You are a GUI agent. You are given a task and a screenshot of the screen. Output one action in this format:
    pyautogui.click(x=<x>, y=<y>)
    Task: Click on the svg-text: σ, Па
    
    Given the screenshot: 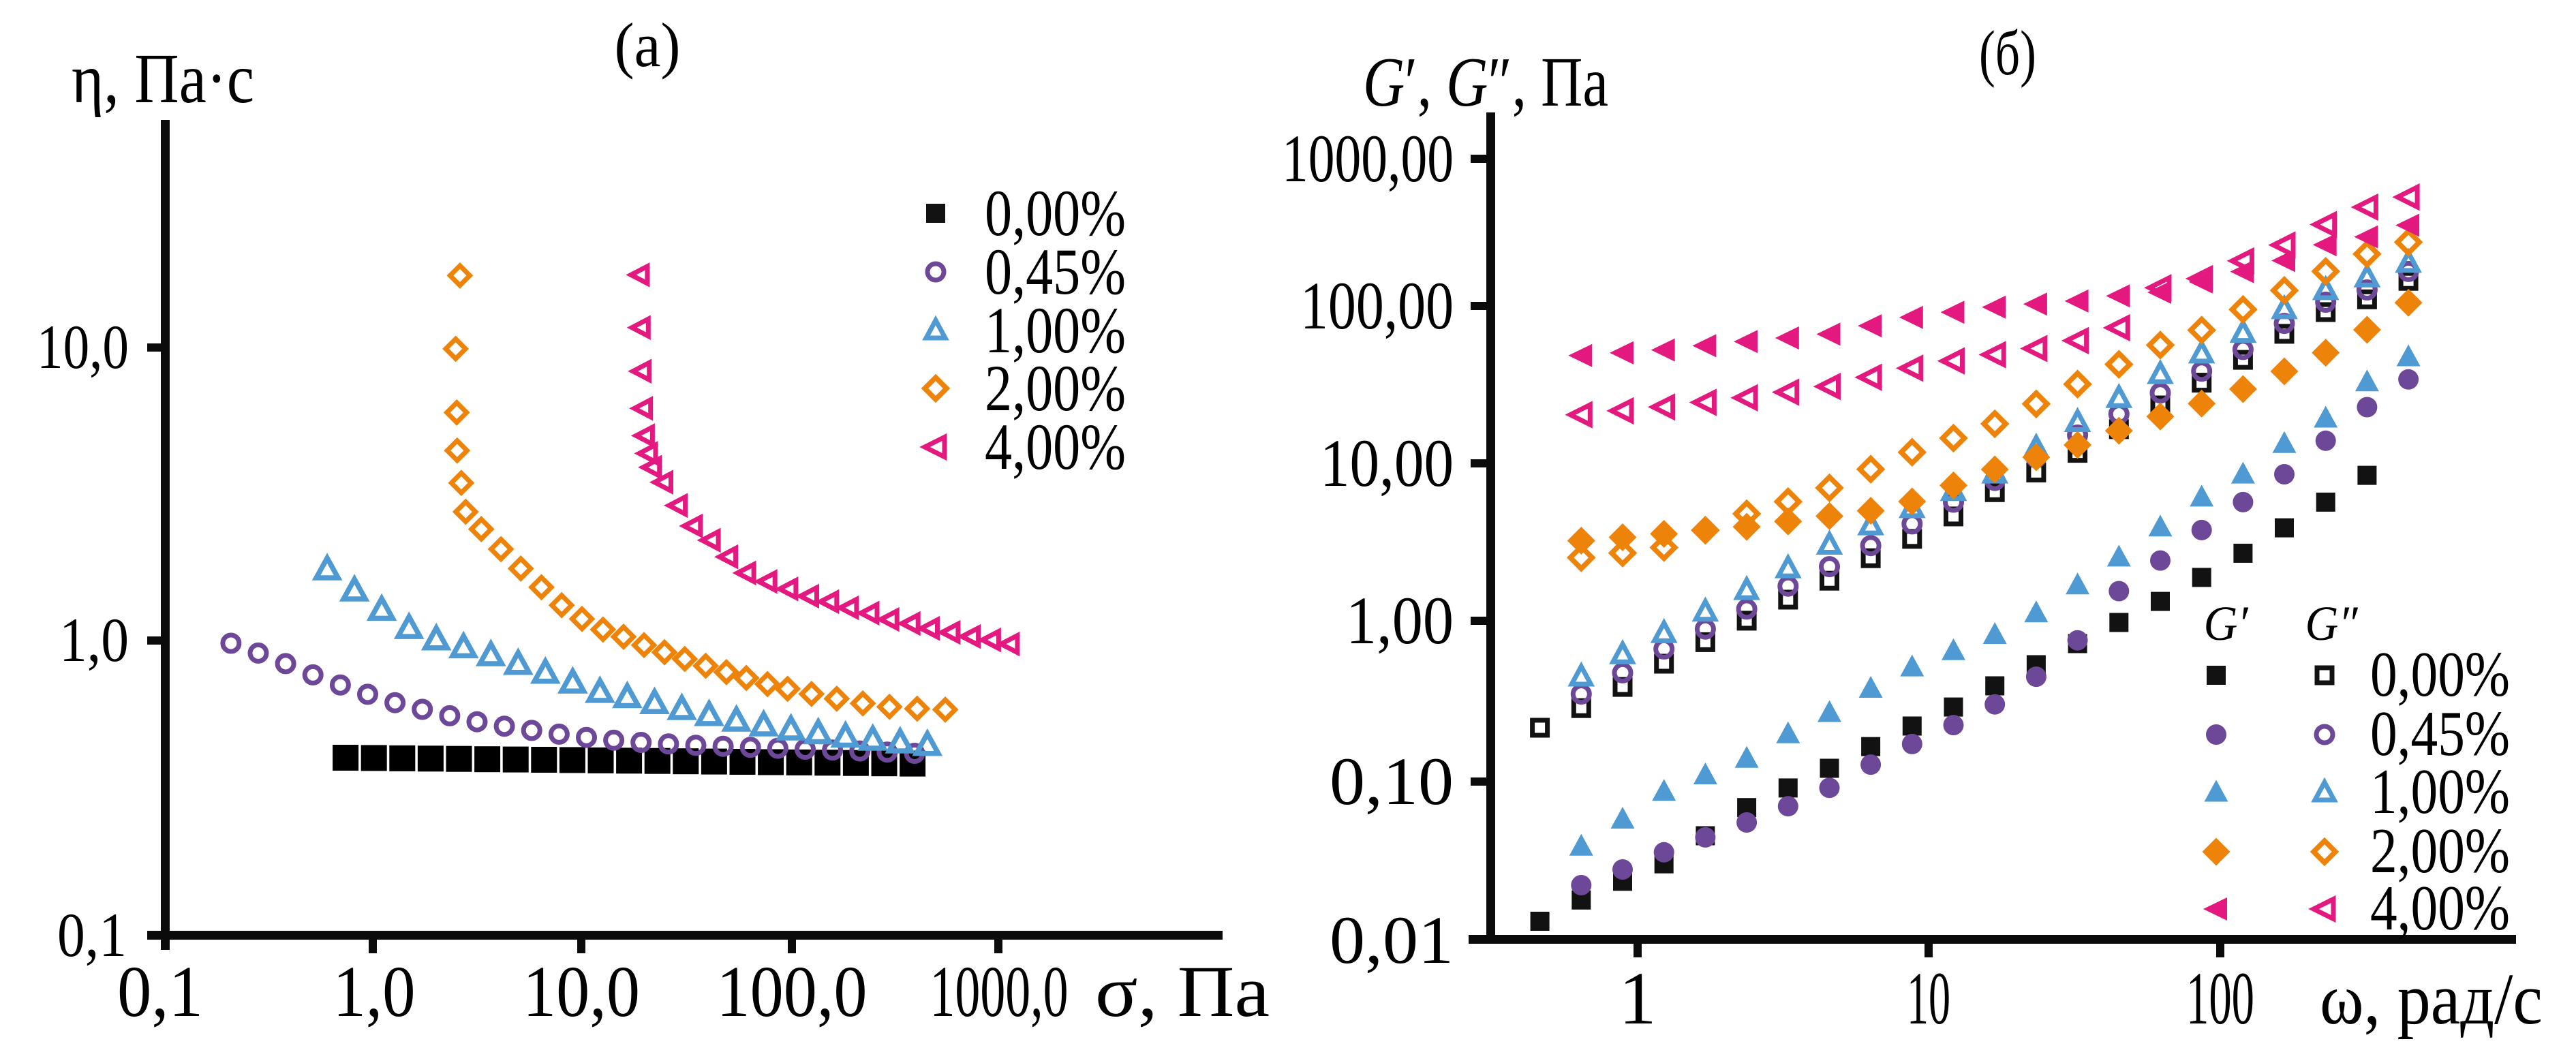 What is the action you would take?
    pyautogui.click(x=1182, y=992)
    